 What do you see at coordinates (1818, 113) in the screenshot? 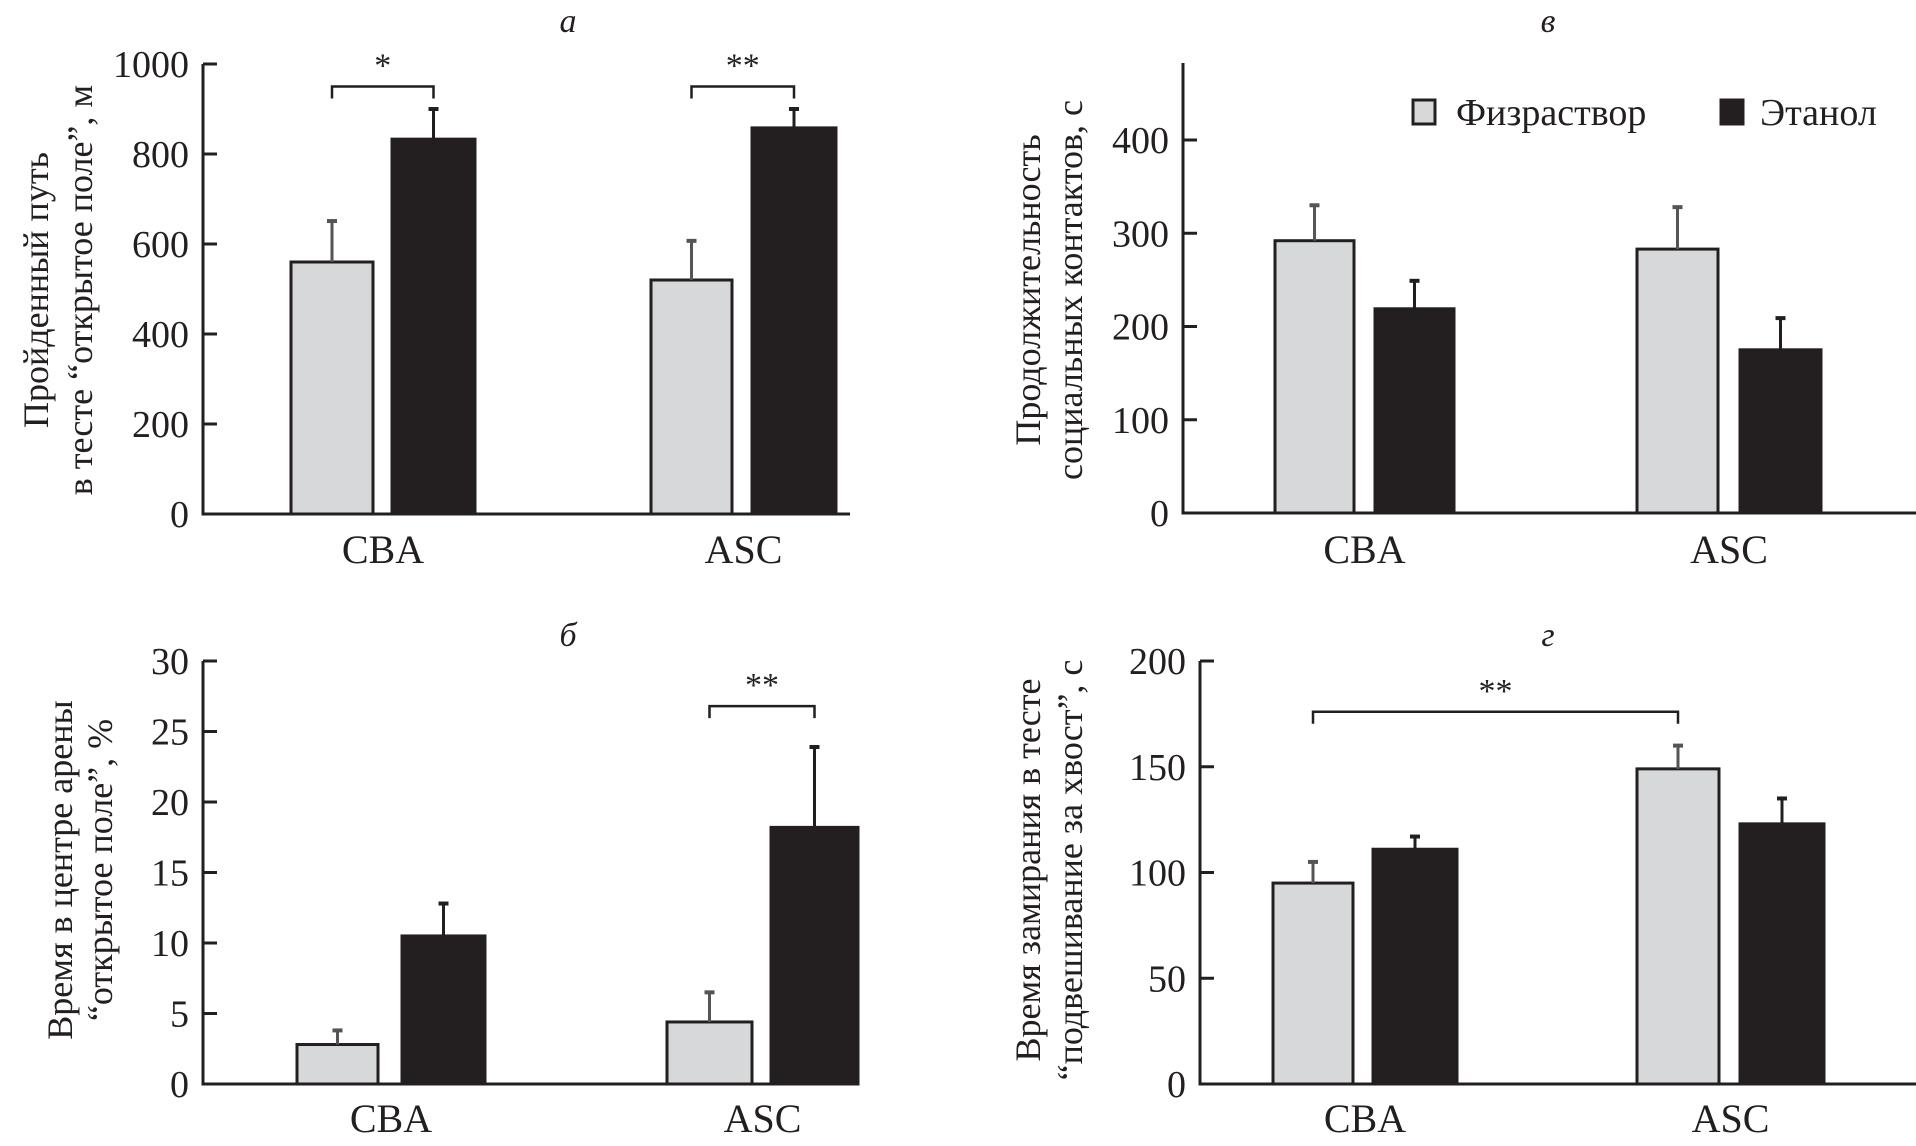
I see `legend-label-ethanol: Этанол` at bounding box center [1818, 113].